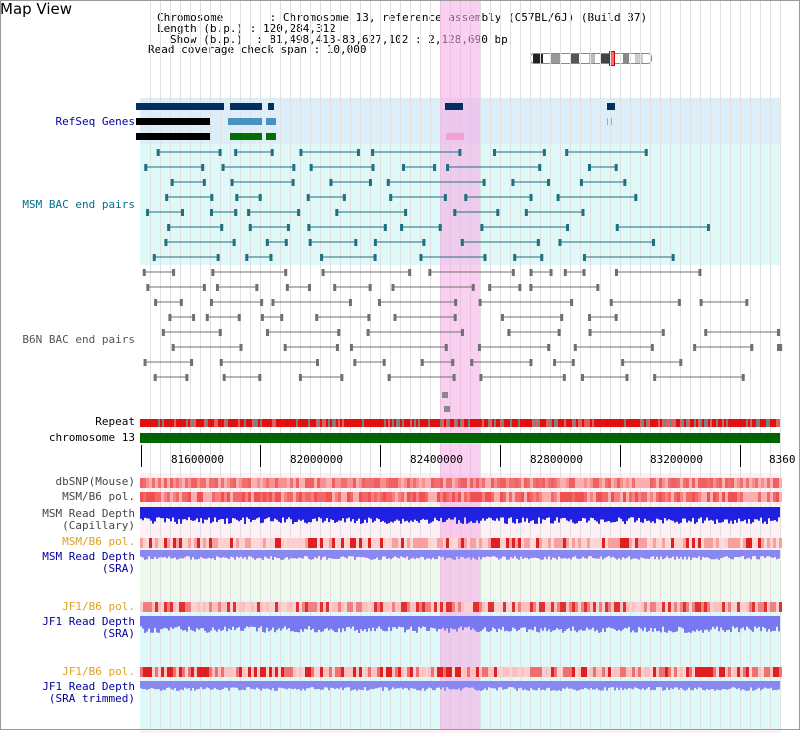 This screenshot has height=733, width=800. What do you see at coordinates (95, 121) in the screenshot?
I see `track-label-refseq: RefSeq Genes` at bounding box center [95, 121].